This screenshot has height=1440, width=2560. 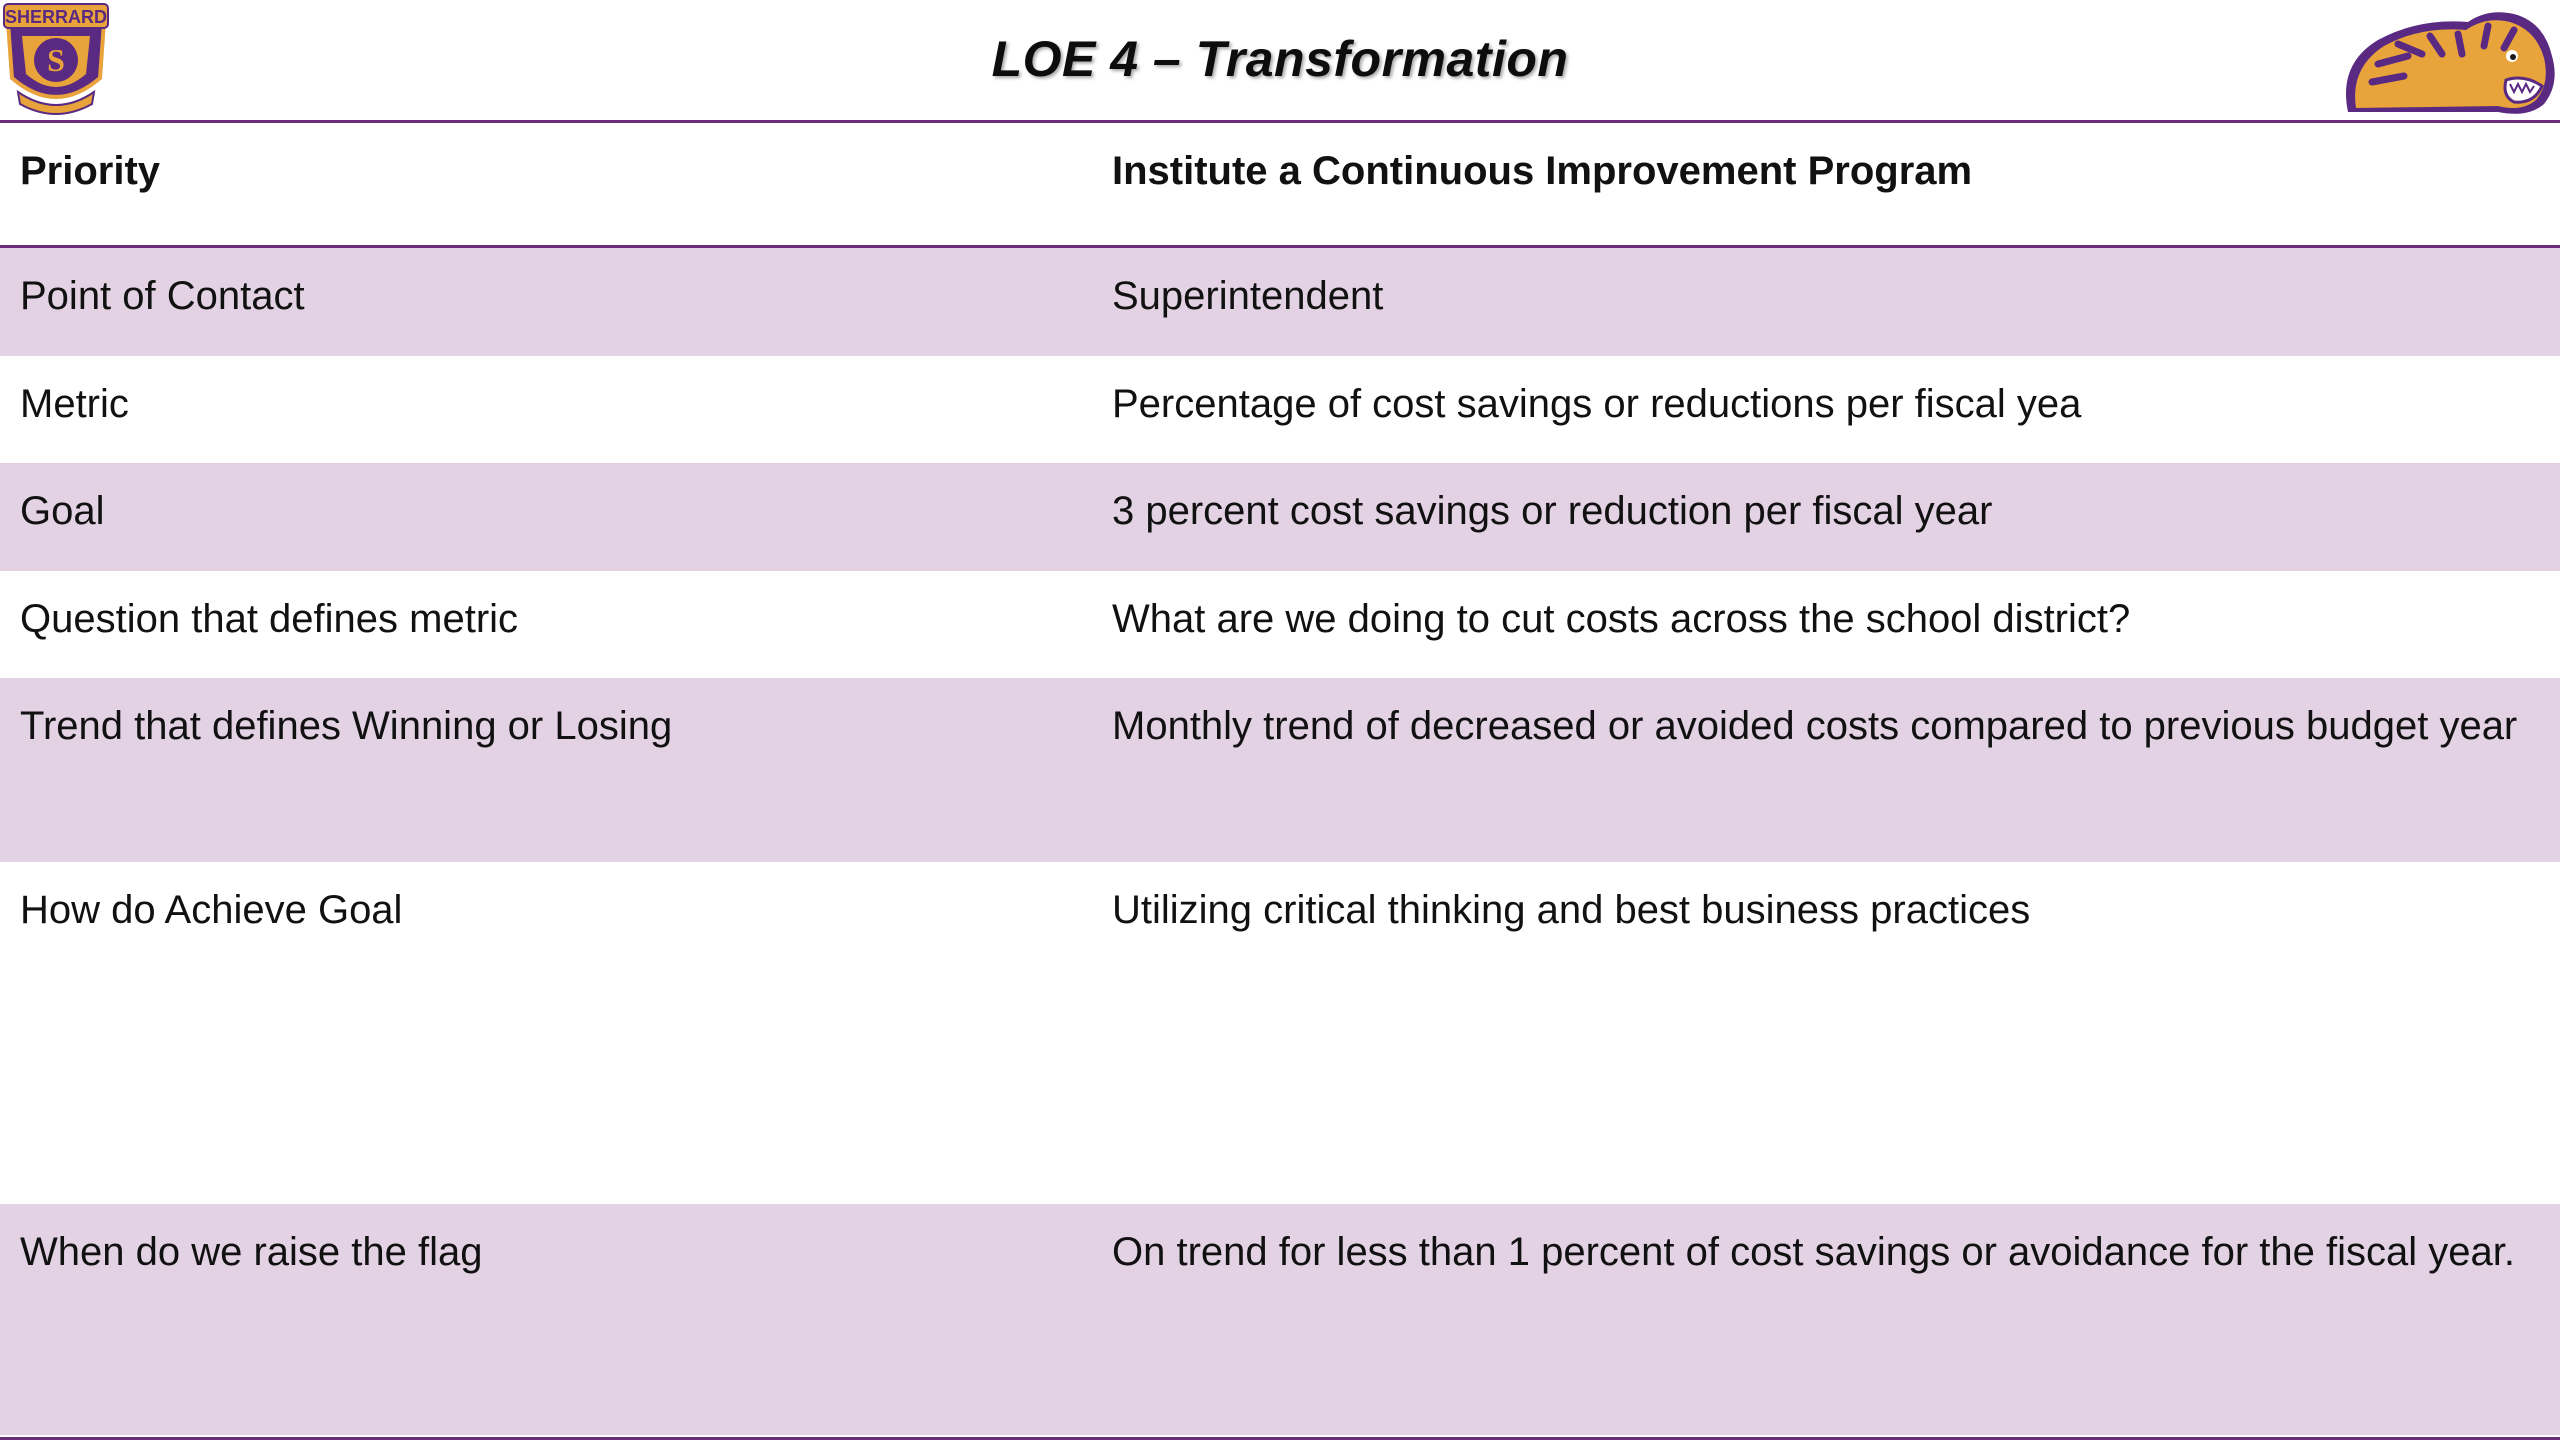 What do you see at coordinates (1248, 296) in the screenshot?
I see `row-value: Superintendent` at bounding box center [1248, 296].